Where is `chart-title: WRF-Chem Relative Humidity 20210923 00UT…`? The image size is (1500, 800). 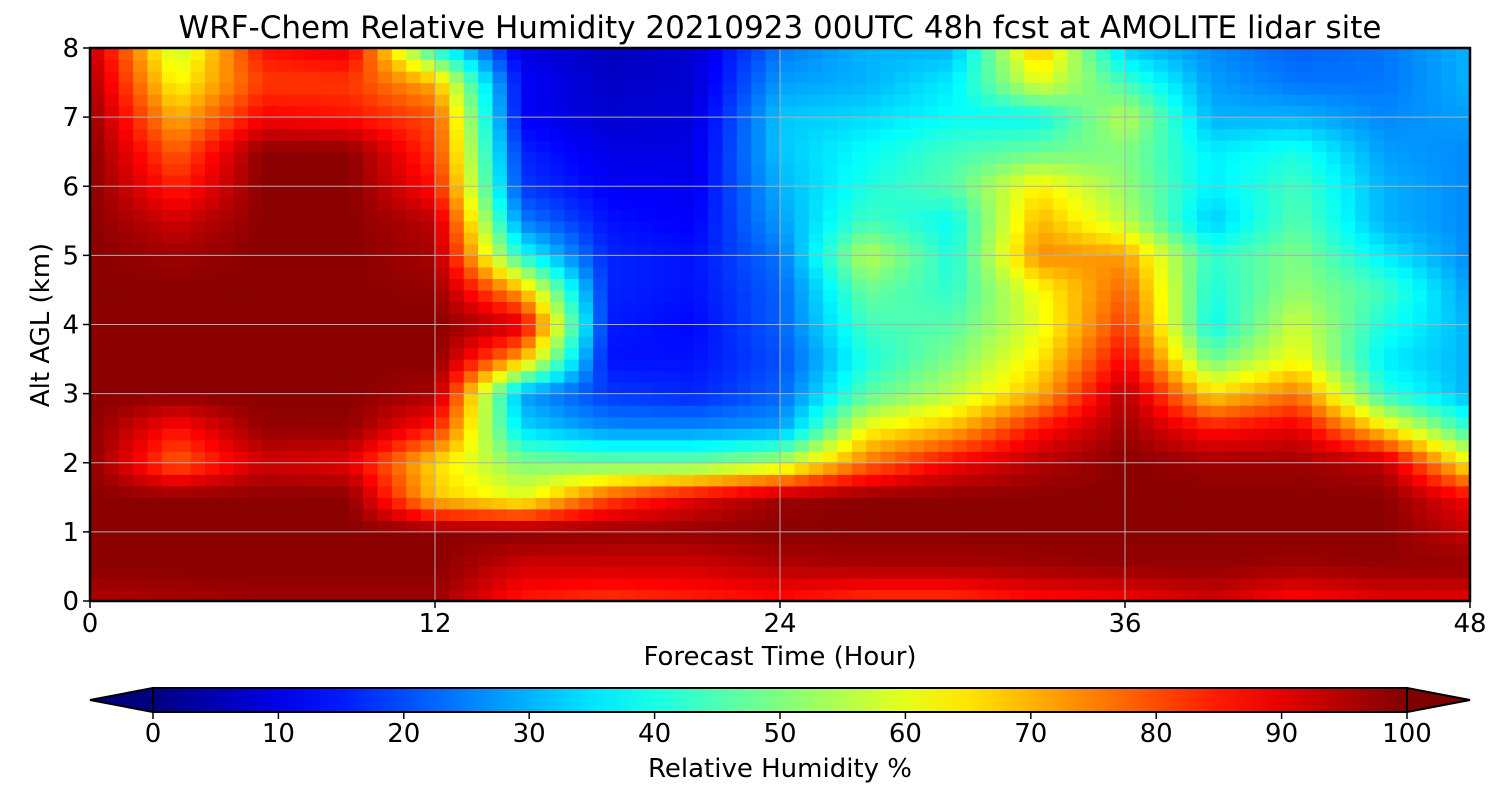 chart-title: WRF-Chem Relative Humidity 20210923 00UT… is located at coordinates (779, 28).